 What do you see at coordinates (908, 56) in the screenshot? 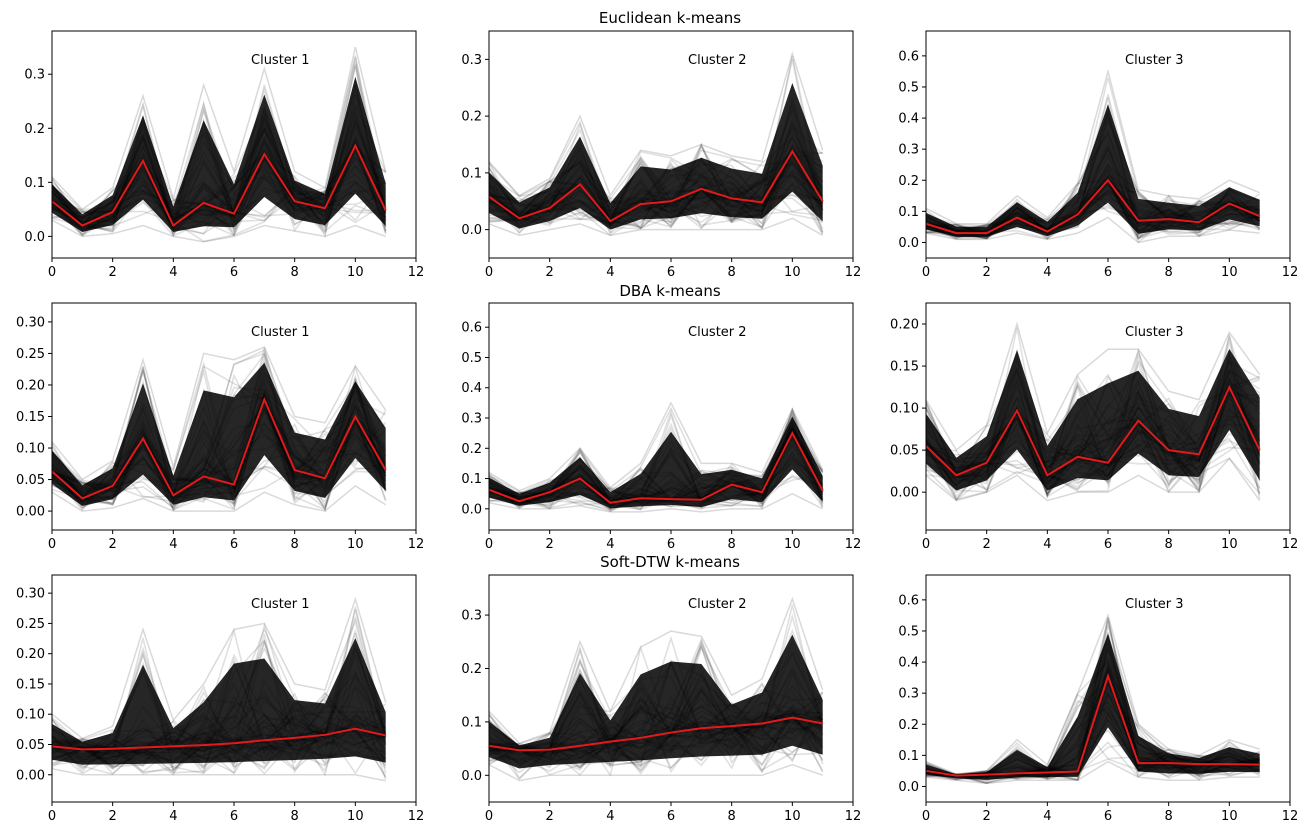
I see `y-tick-label: 0.6` at bounding box center [908, 56].